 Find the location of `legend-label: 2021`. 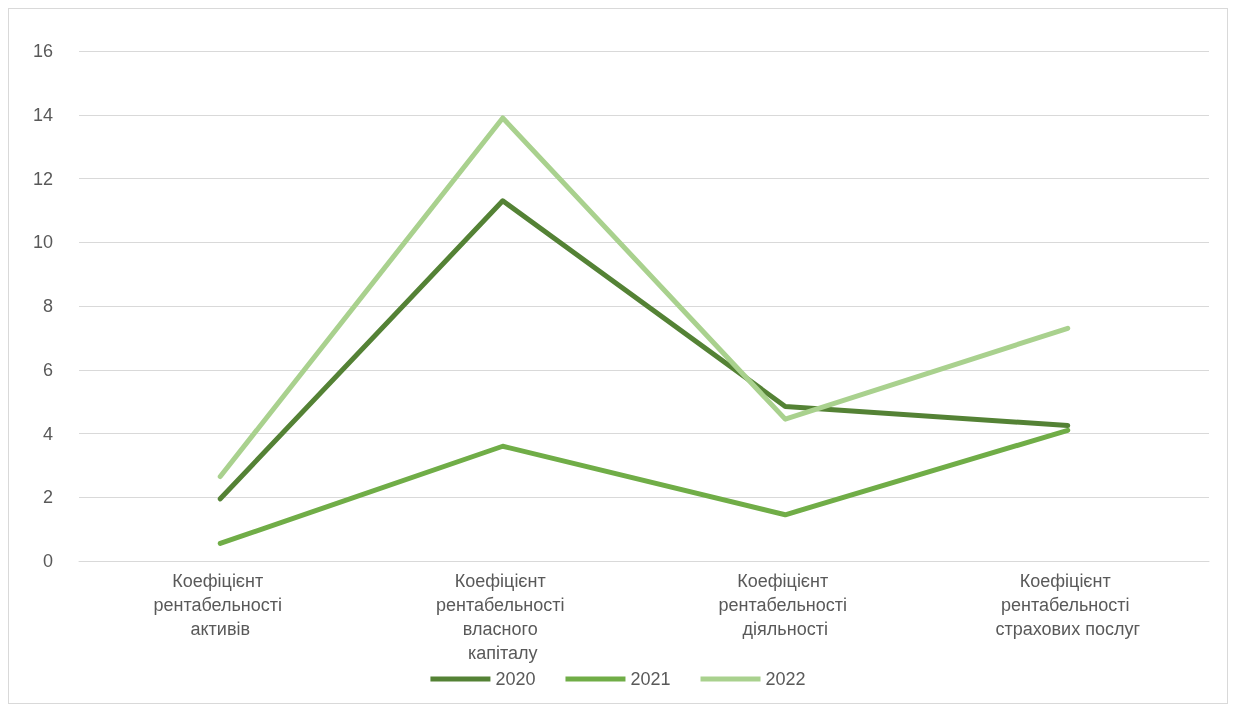

legend-label: 2021 is located at coordinates (650, 679).